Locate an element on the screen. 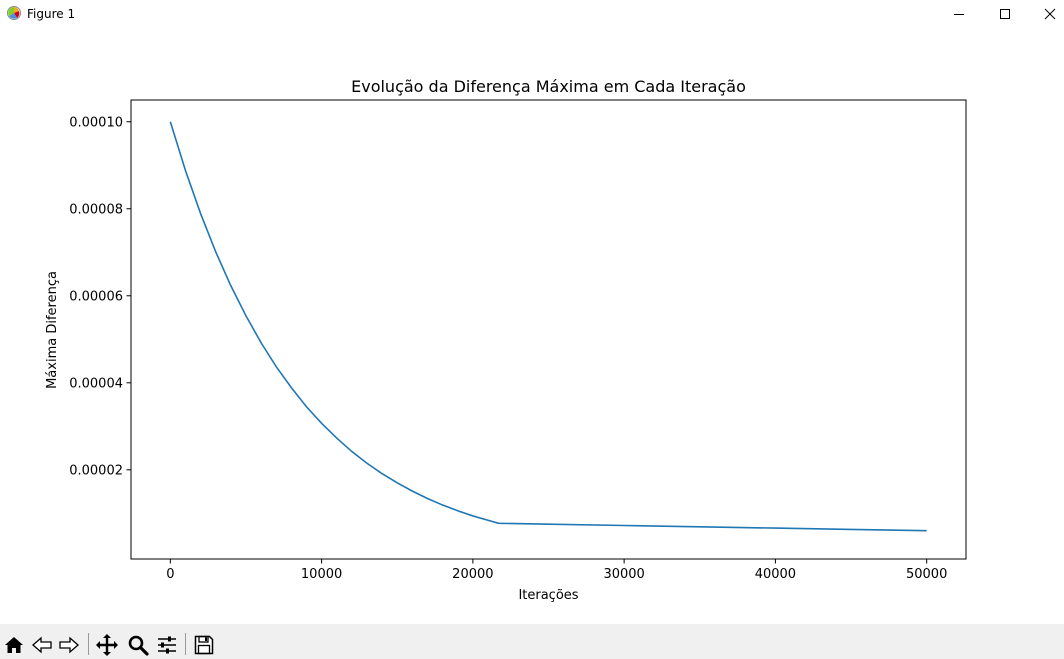 Image resolution: width=1064 pixels, height=659 pixels. subplots-button is located at coordinates (167, 645).